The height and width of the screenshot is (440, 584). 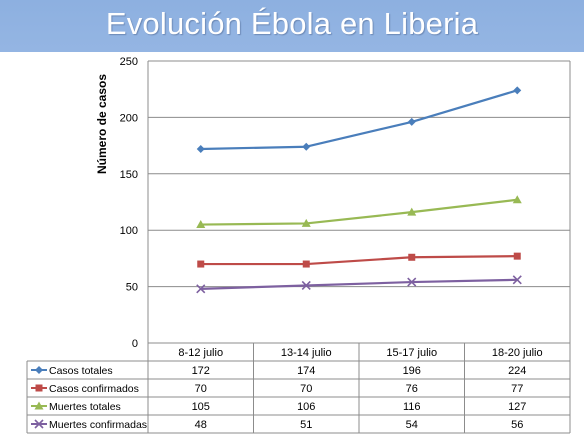 I want to click on table-value: 77, so click(x=517, y=389).